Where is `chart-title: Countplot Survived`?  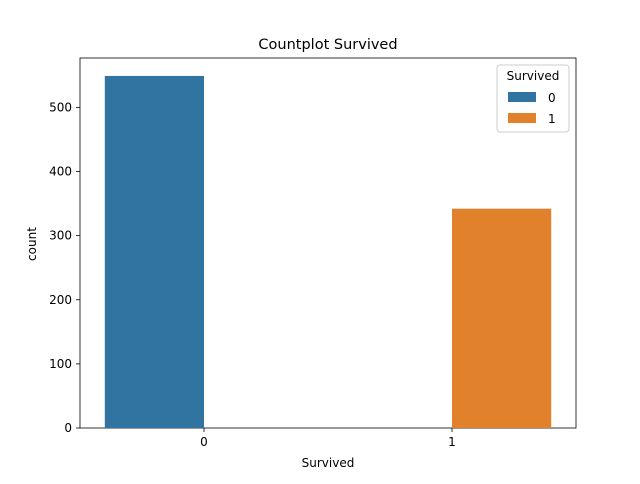 chart-title: Countplot Survived is located at coordinates (327, 45).